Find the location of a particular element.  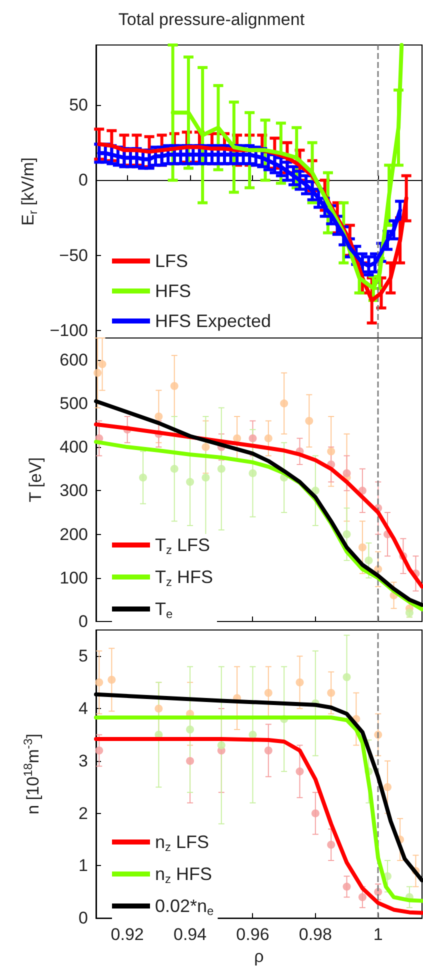

y-tick-label: 1 is located at coordinates (83, 866).